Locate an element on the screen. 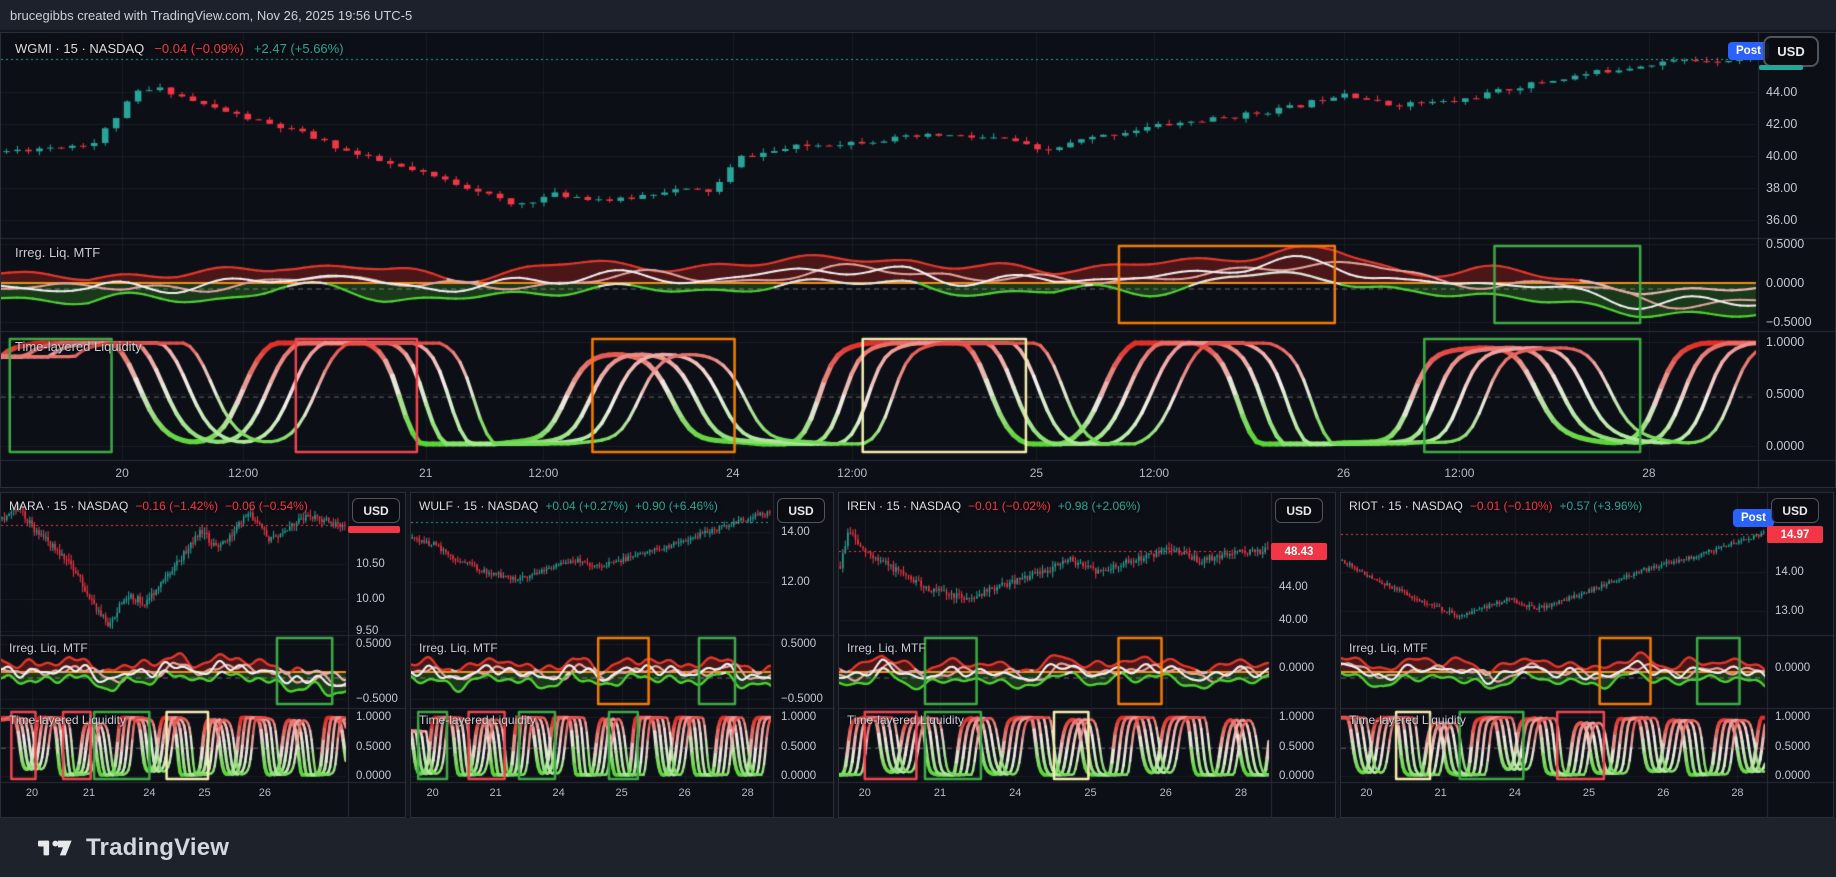  symbol-title: RIOT · 15 · NASDAQ is located at coordinates (1406, 506).